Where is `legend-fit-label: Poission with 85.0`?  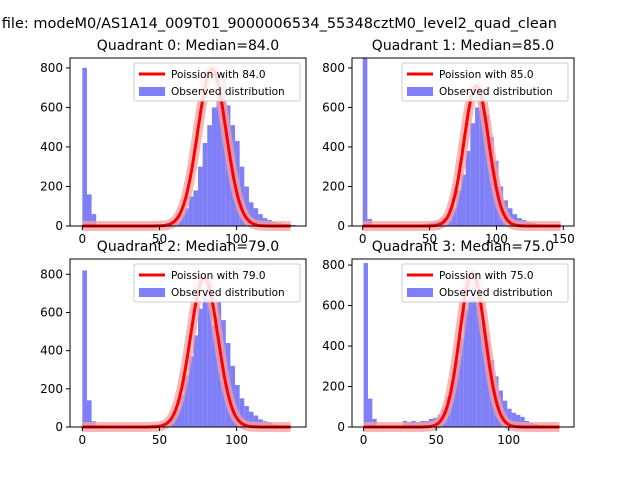
legend-fit-label: Poission with 85.0 is located at coordinates (486, 75).